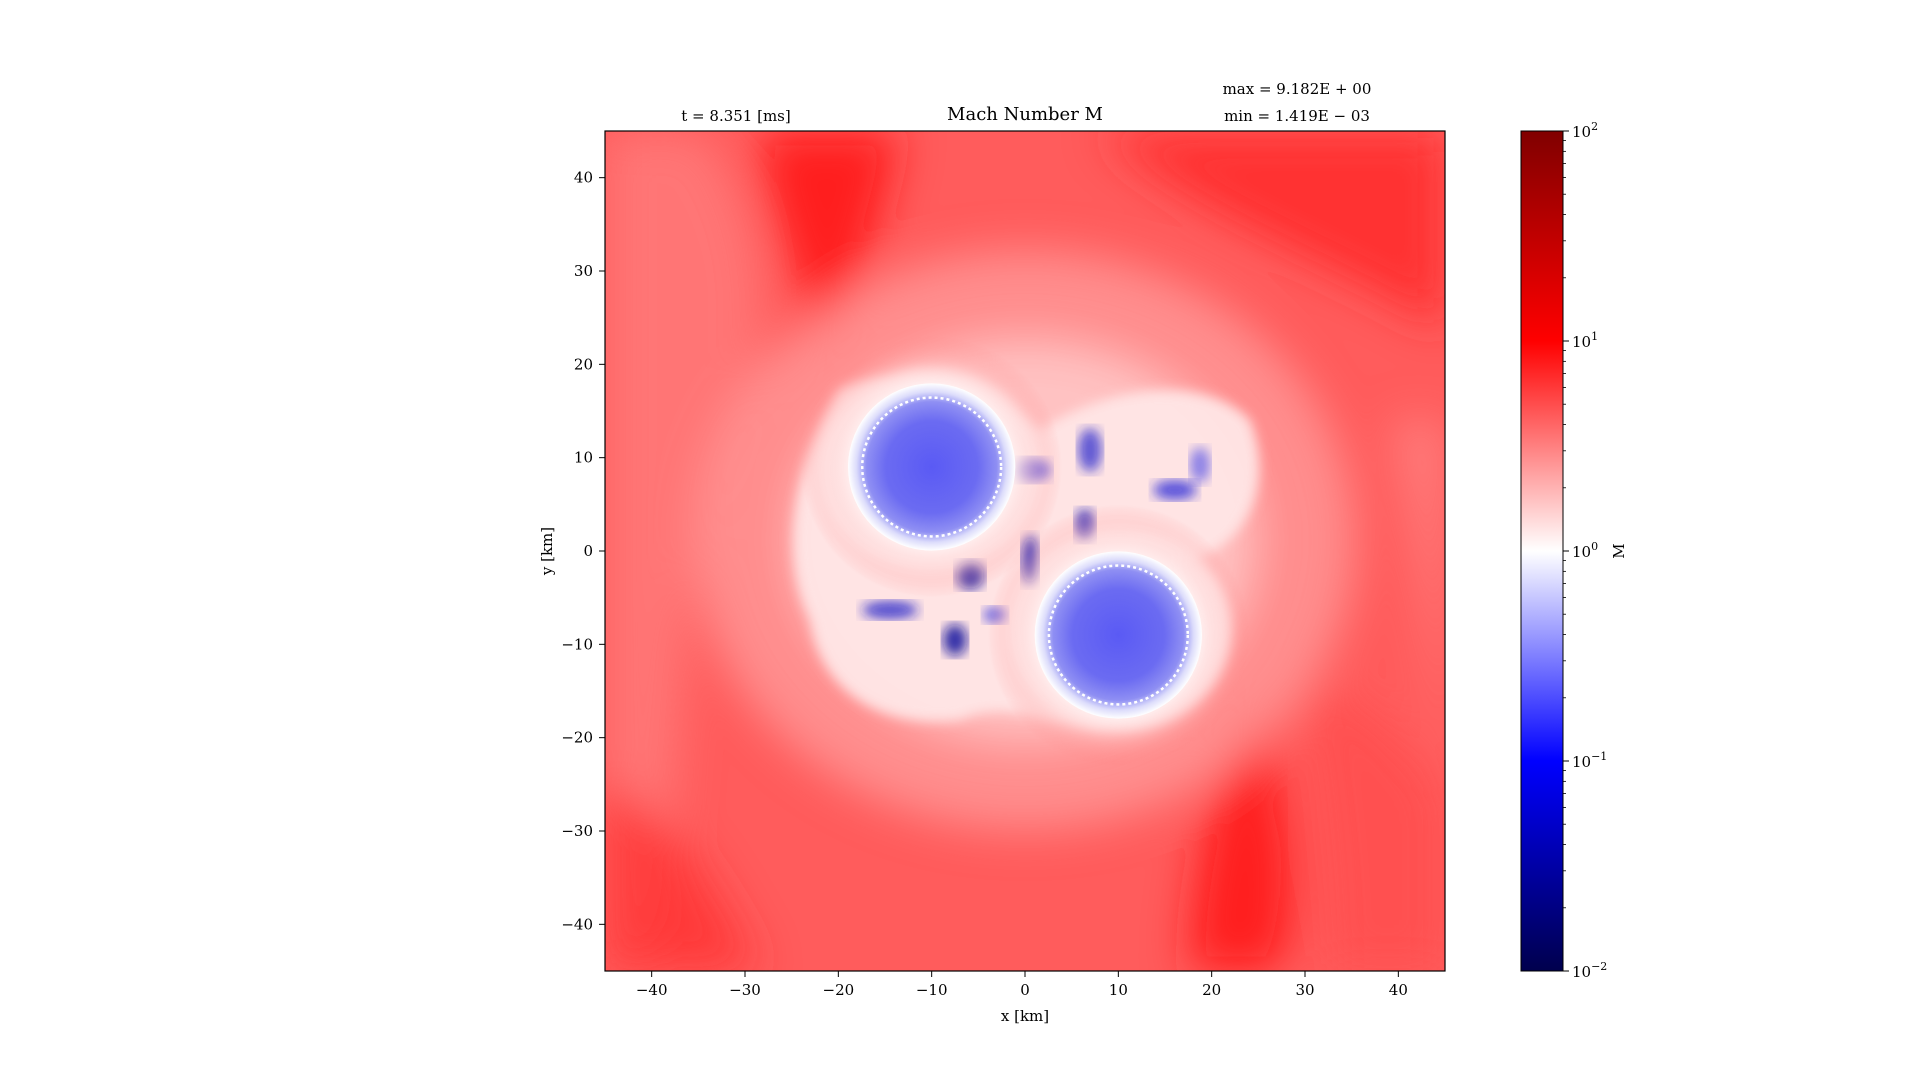 Image resolution: width=1920 pixels, height=1080 pixels. I want to click on max-annotation: max = 9.182E + 00, so click(1297, 89).